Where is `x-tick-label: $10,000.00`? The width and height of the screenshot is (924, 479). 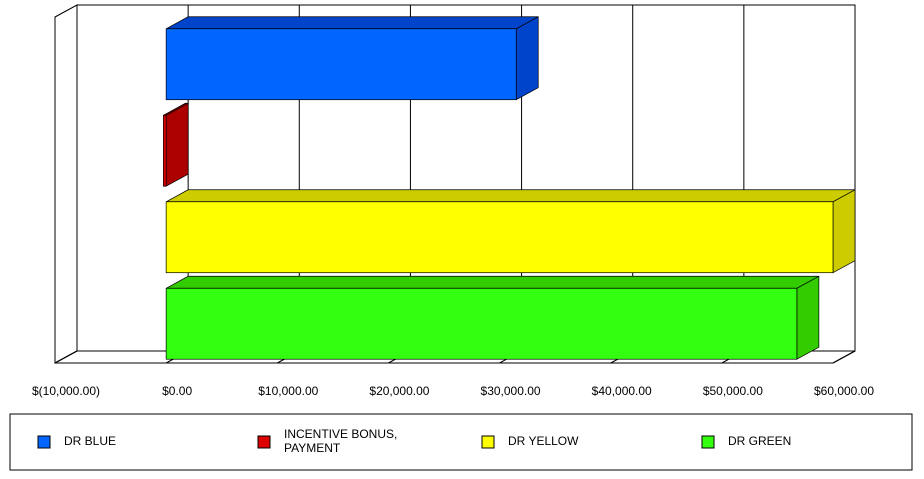
x-tick-label: $10,000.00 is located at coordinates (288, 391).